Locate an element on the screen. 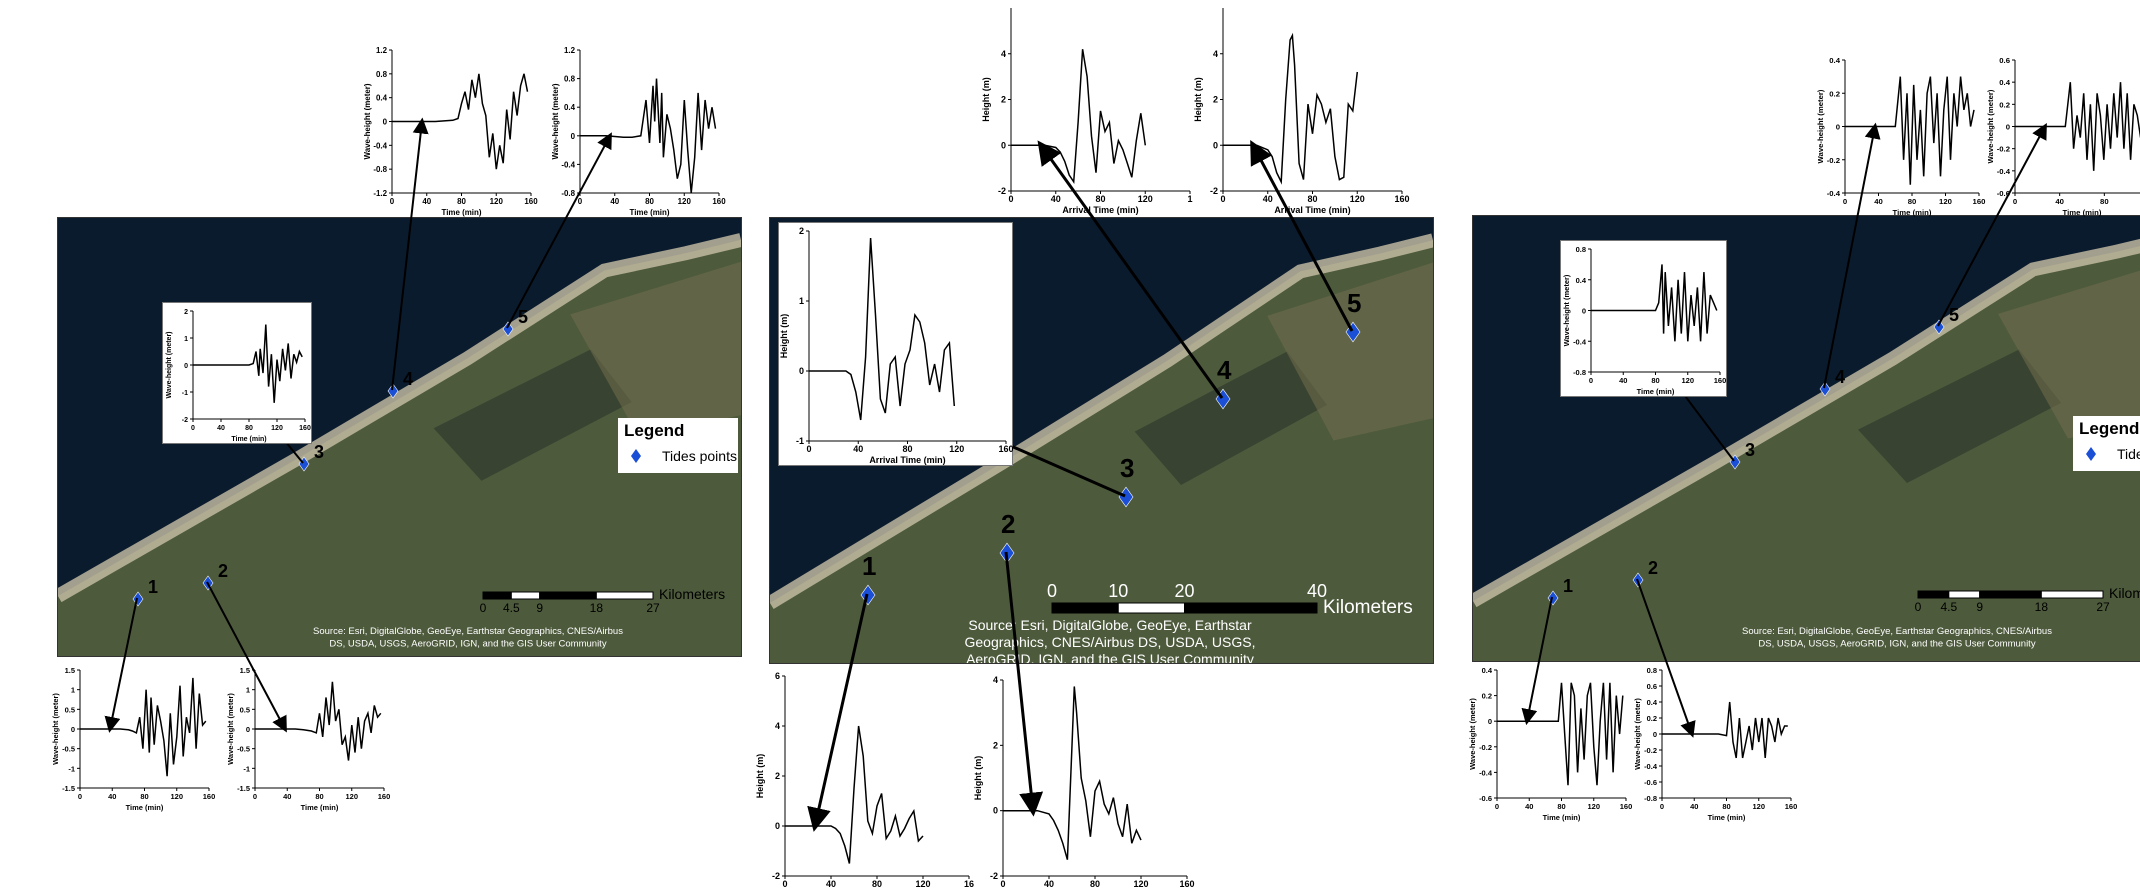  lake-area is located at coordinates (1230, 418).